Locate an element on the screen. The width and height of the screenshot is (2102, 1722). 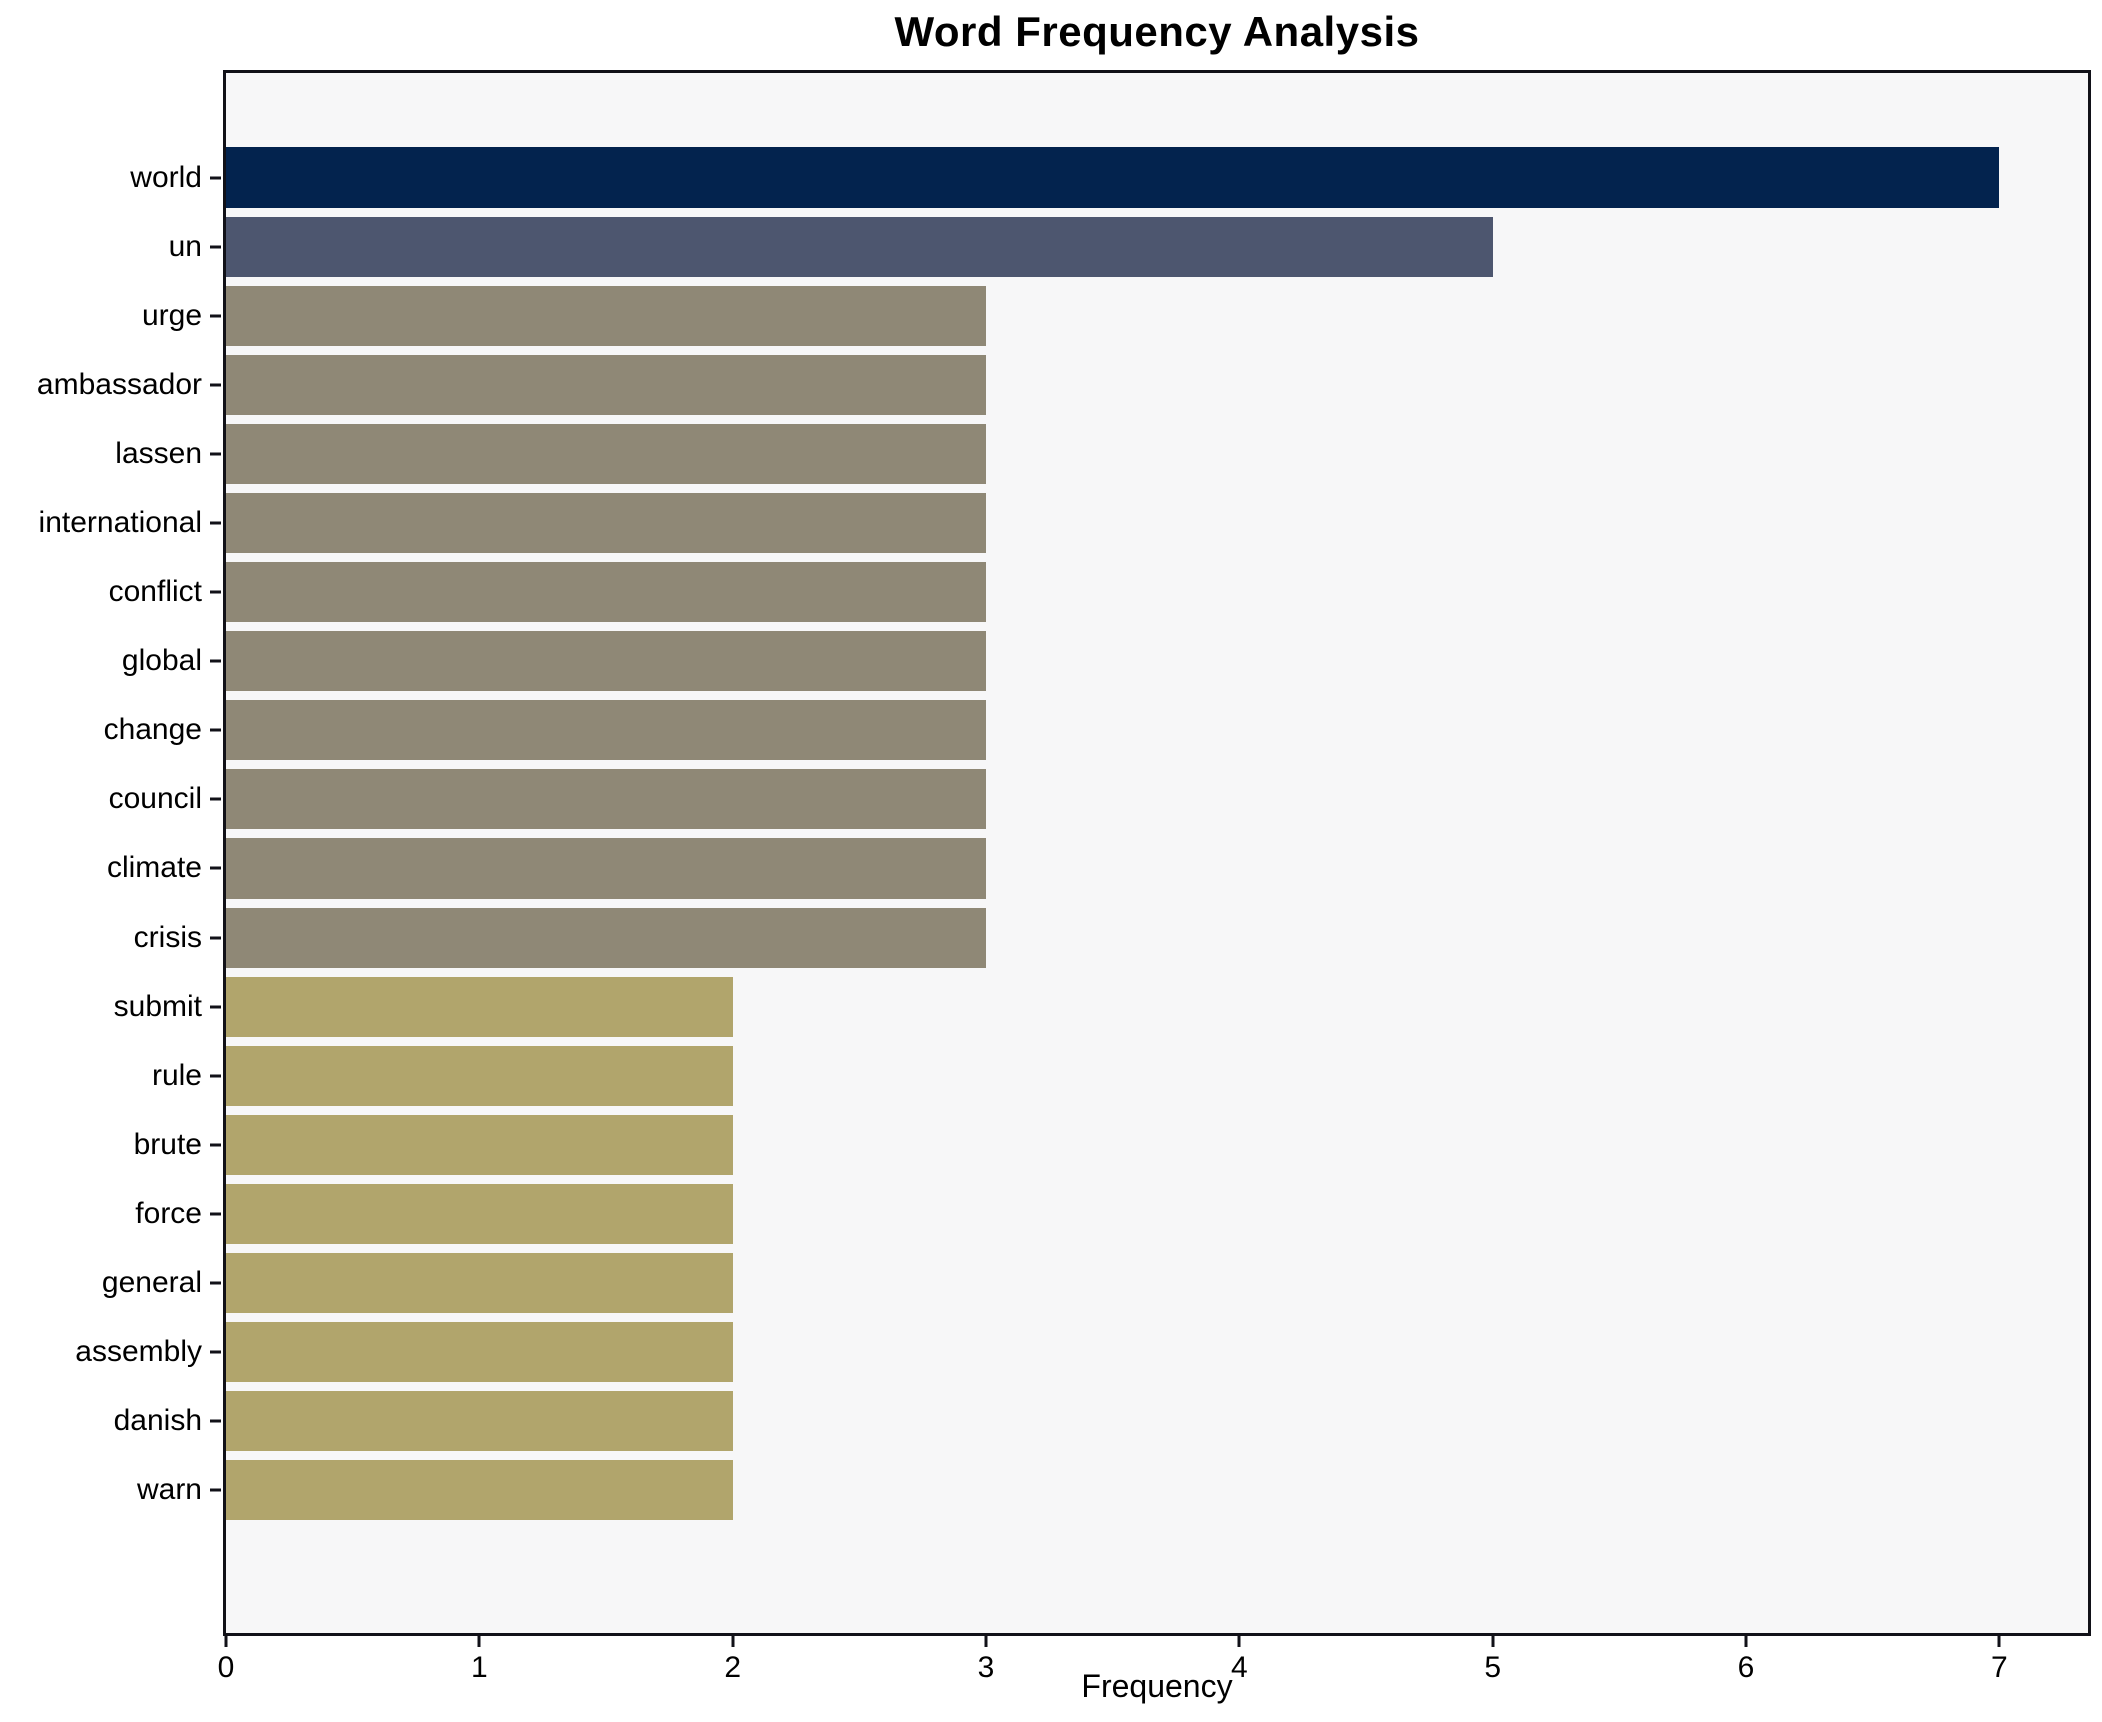
bar-row: international is located at coordinates (1063, 522).